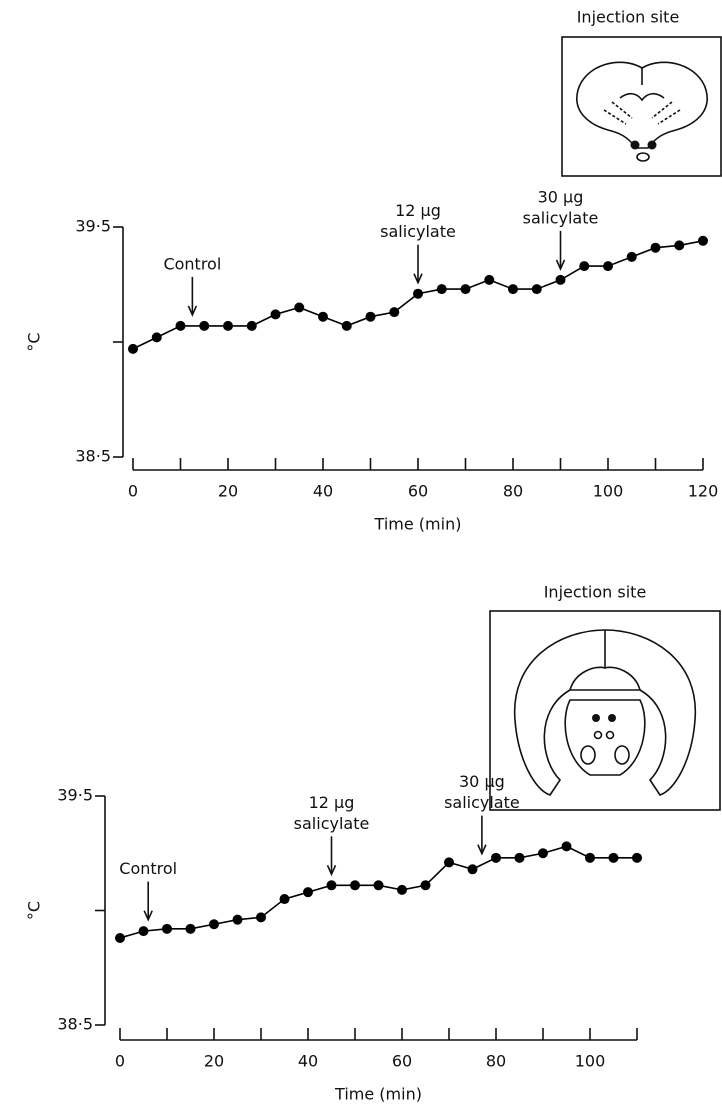 Image resolution: width=722 pixels, height=1105 pixels. I want to click on x-tick-label: 120, so click(703, 491).